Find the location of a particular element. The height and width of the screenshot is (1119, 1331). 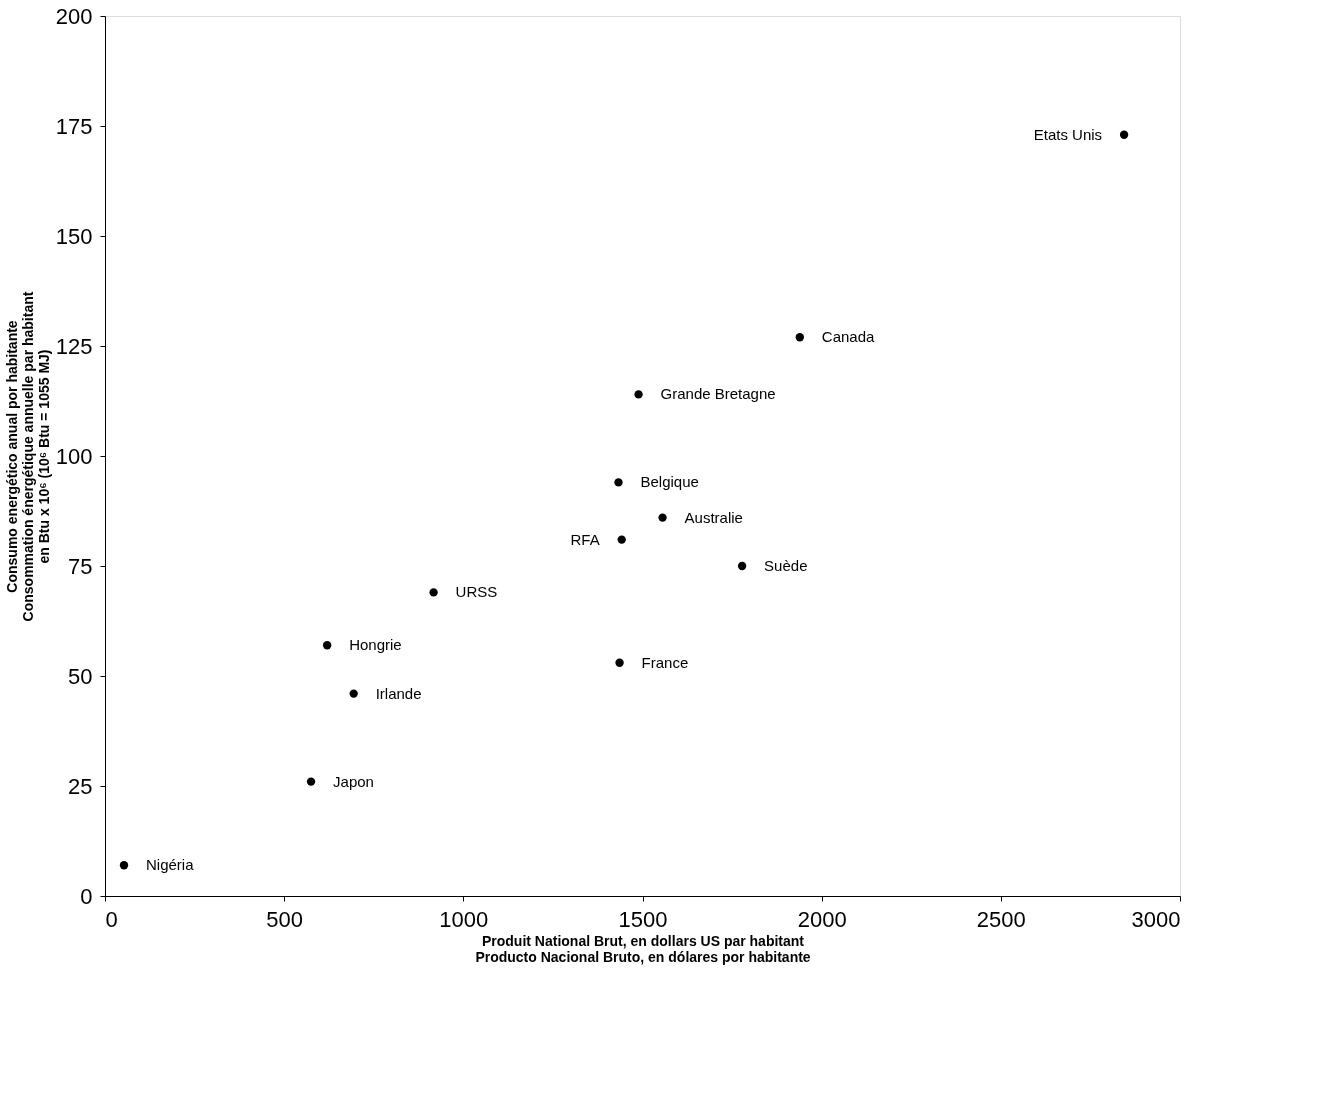

annotation: Belgique is located at coordinates (669, 482).